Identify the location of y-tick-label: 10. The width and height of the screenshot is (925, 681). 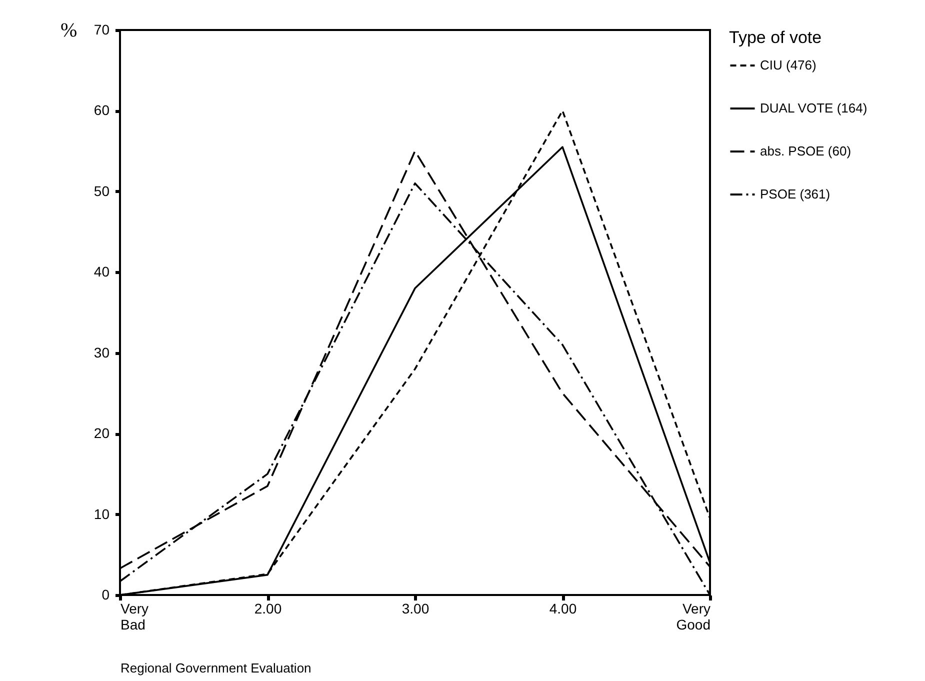
(102, 514).